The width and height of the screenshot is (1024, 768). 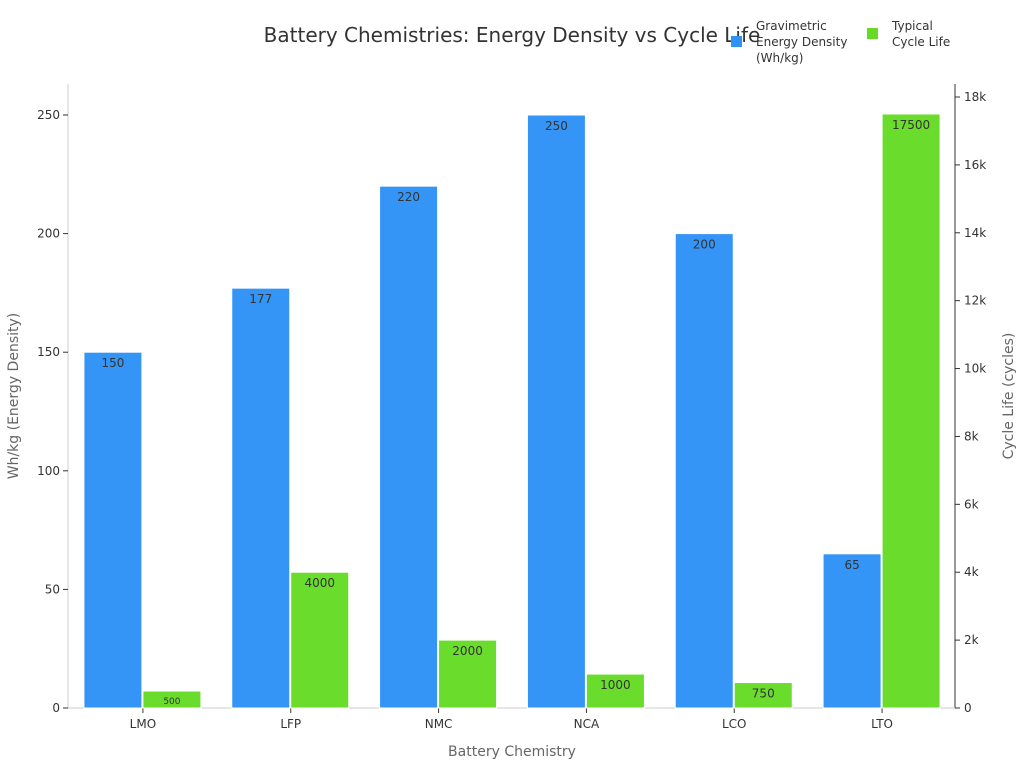 What do you see at coordinates (56, 708) in the screenshot?
I see `y-tick-label: 0` at bounding box center [56, 708].